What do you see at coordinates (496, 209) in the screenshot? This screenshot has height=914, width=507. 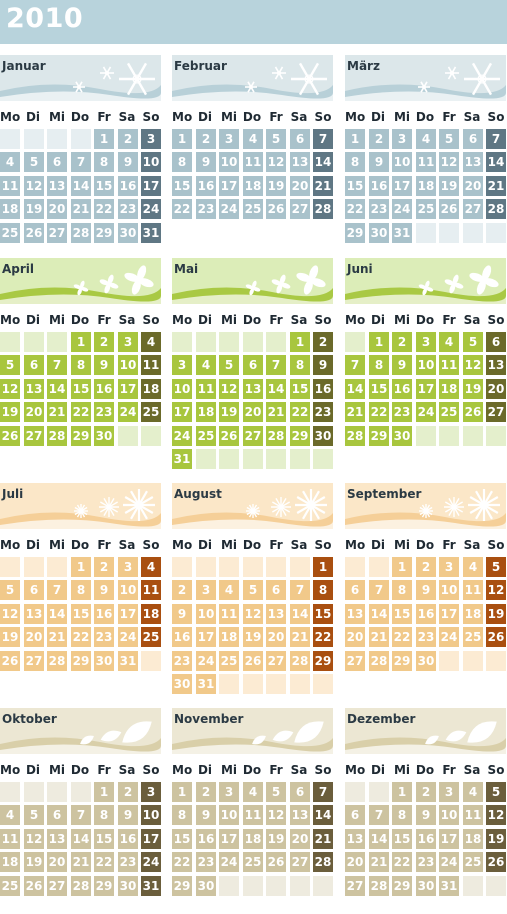 I see `sunday-cell: 28` at bounding box center [496, 209].